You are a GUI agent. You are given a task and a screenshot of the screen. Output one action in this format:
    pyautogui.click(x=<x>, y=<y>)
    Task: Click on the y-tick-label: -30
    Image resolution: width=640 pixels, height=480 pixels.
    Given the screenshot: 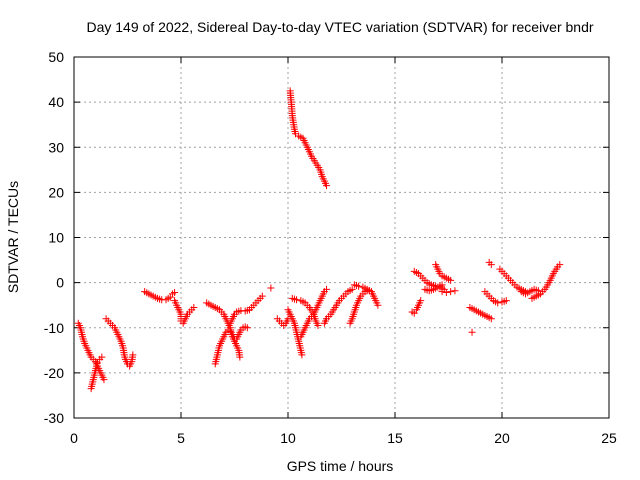 What is the action you would take?
    pyautogui.click(x=54, y=418)
    